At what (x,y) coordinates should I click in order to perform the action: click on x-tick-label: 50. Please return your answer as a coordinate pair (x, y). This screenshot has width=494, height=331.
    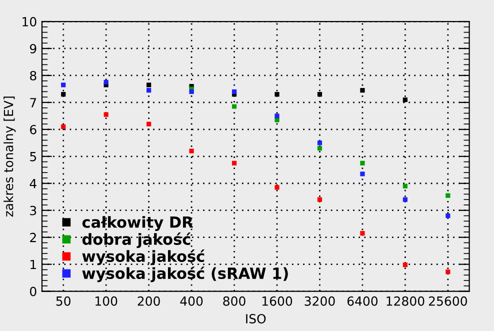
    Looking at the image, I should click on (63, 301).